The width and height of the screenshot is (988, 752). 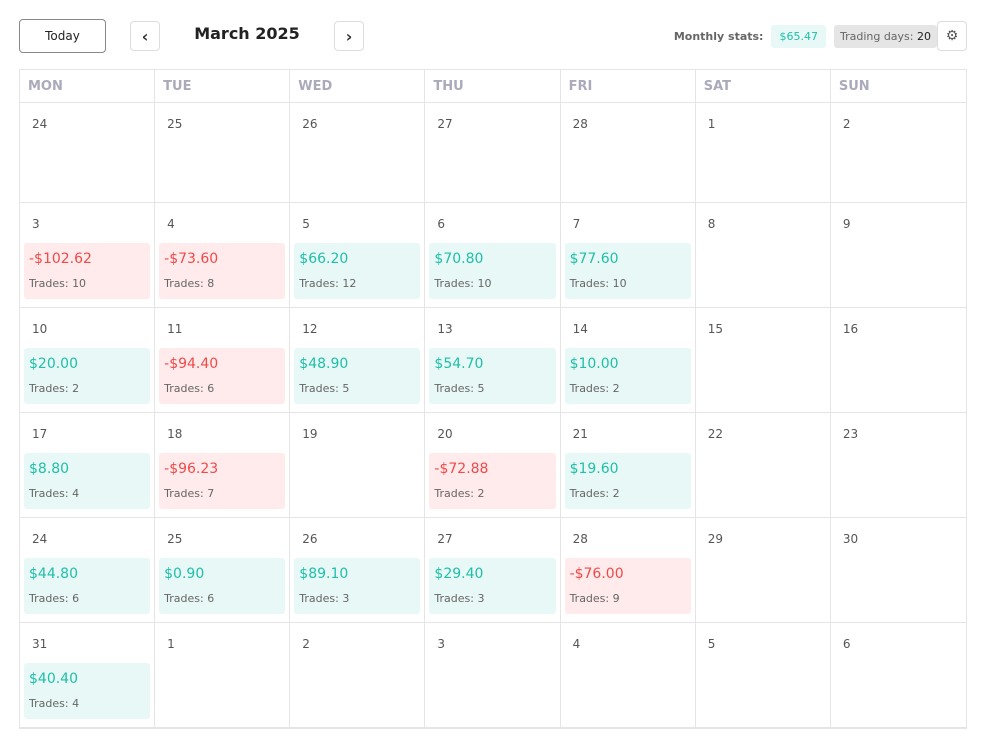 I want to click on pnl-card: $44.80 Trades: 6, so click(x=87, y=586).